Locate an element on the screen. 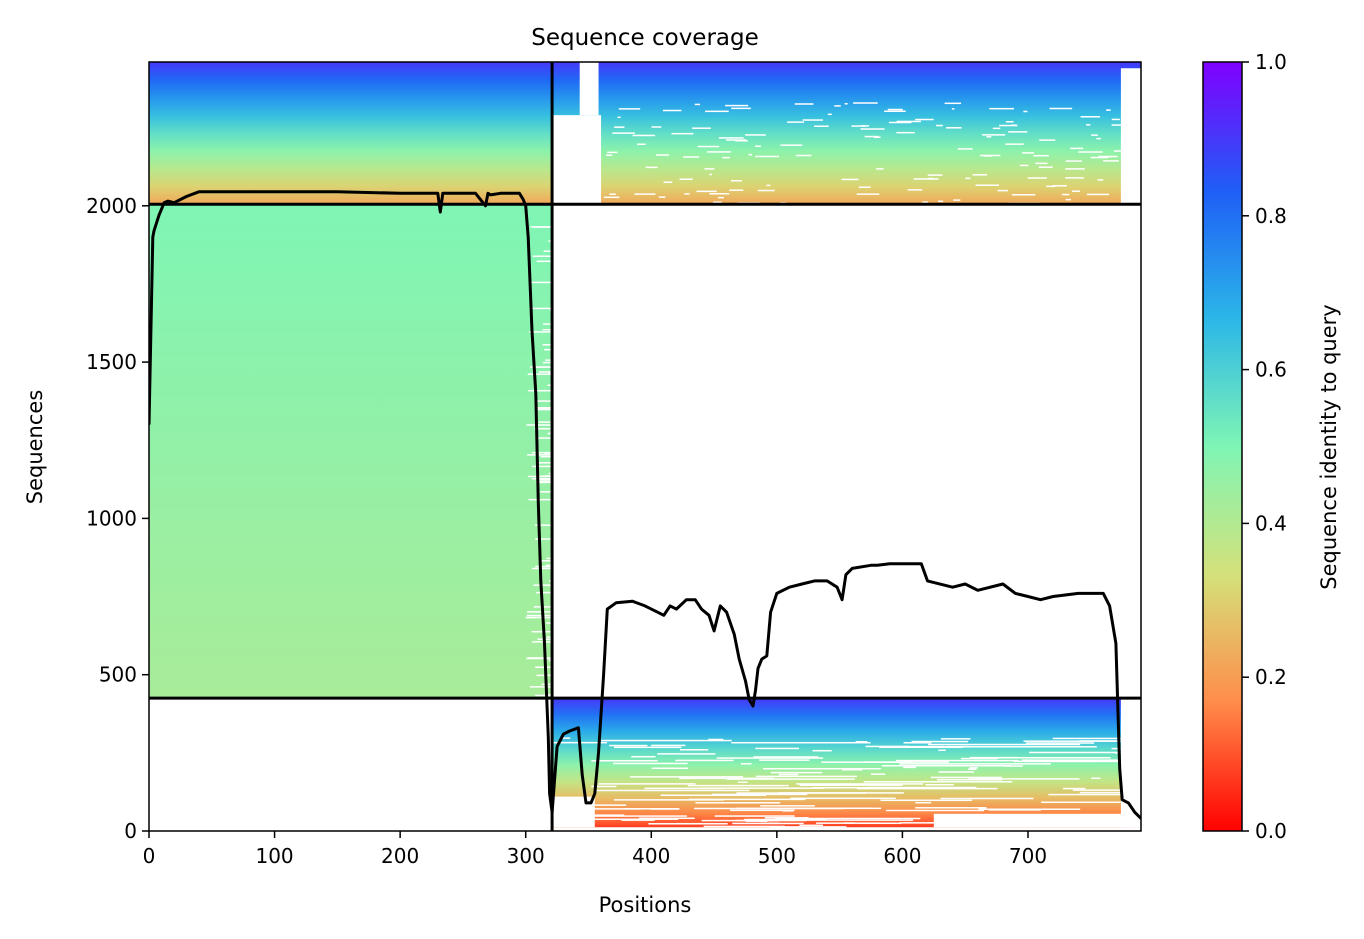 This screenshot has width=1364, height=939. y-tick-label: 0 is located at coordinates (130, 831).